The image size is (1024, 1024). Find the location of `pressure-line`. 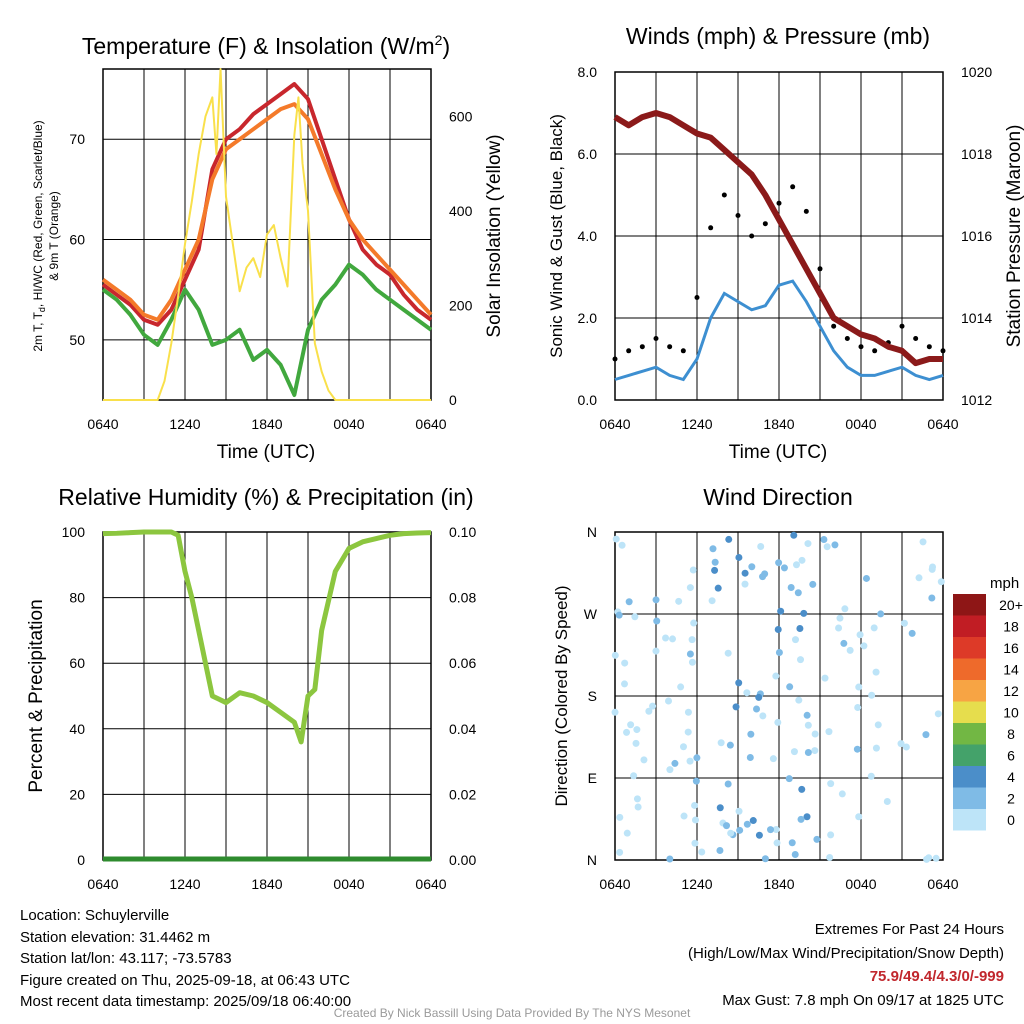

pressure-line is located at coordinates (778, 238).